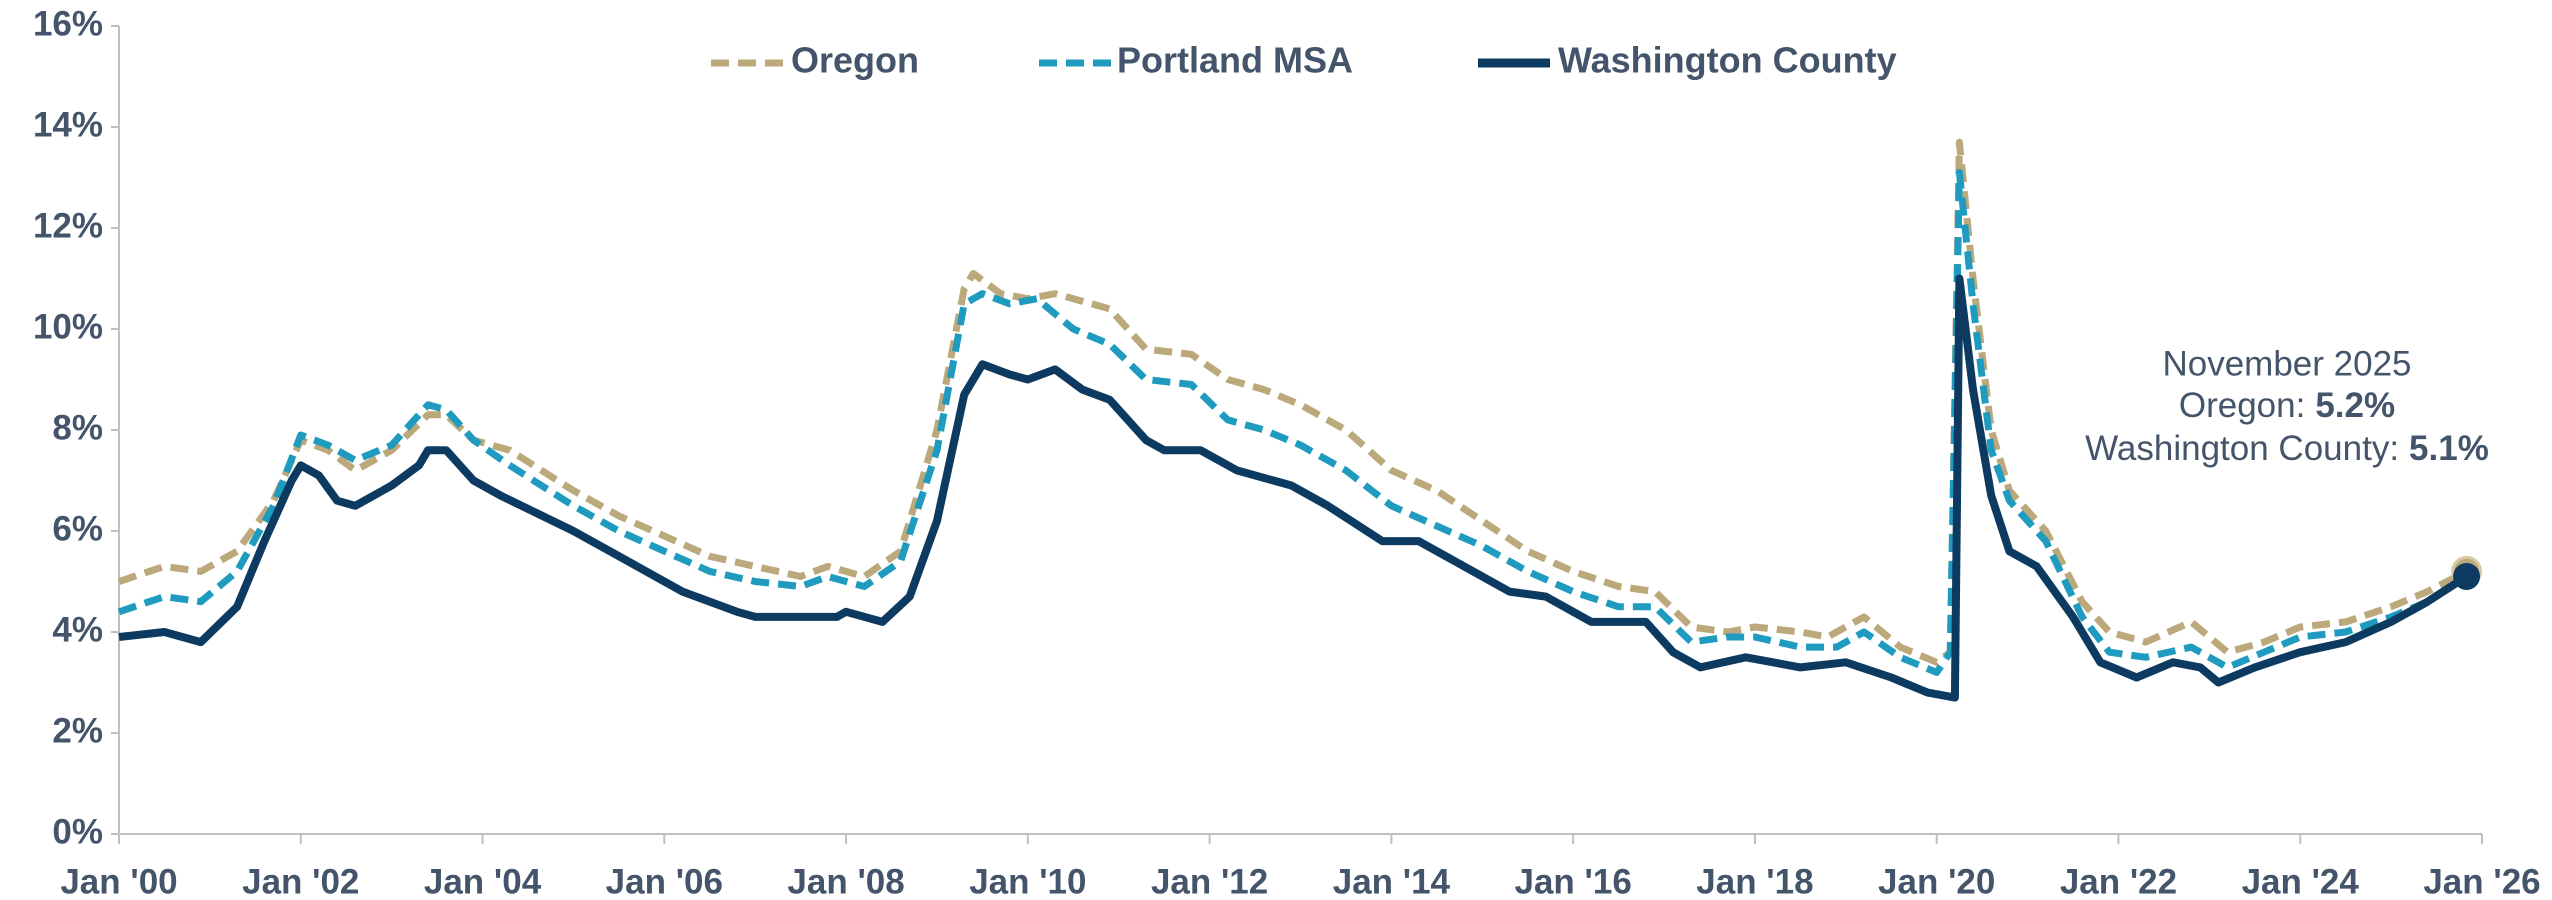  I want to click on x-tick-label: Jan '00, so click(118, 881).